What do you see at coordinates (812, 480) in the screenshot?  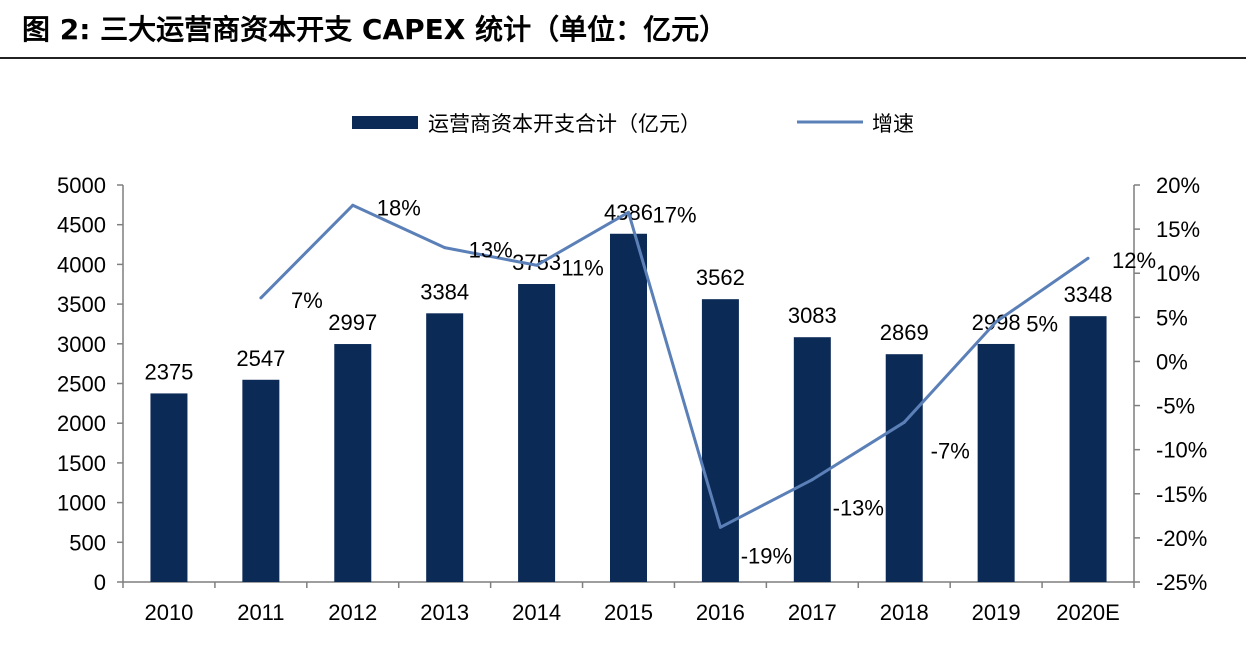 I see `growth-point-2017` at bounding box center [812, 480].